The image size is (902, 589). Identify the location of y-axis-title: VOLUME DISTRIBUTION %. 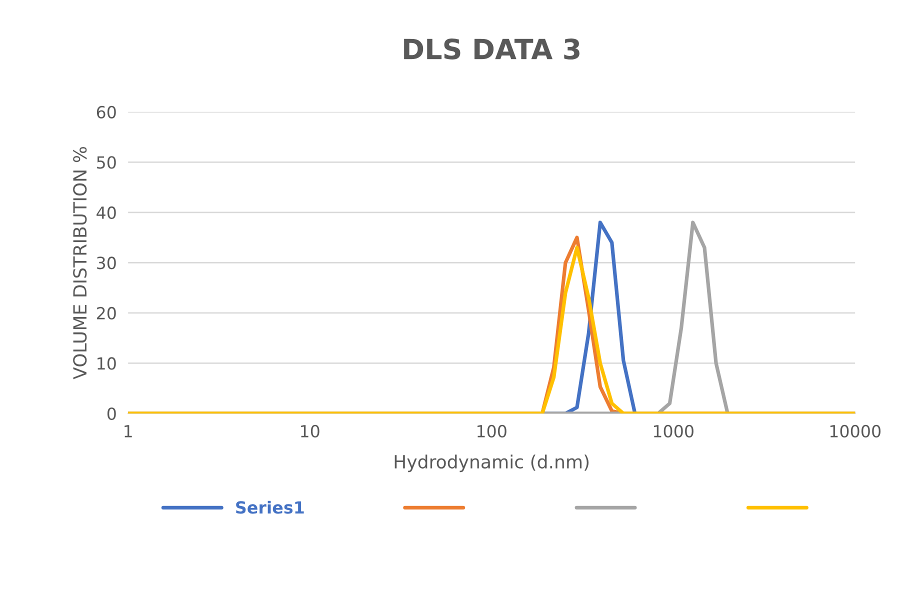
(80, 263).